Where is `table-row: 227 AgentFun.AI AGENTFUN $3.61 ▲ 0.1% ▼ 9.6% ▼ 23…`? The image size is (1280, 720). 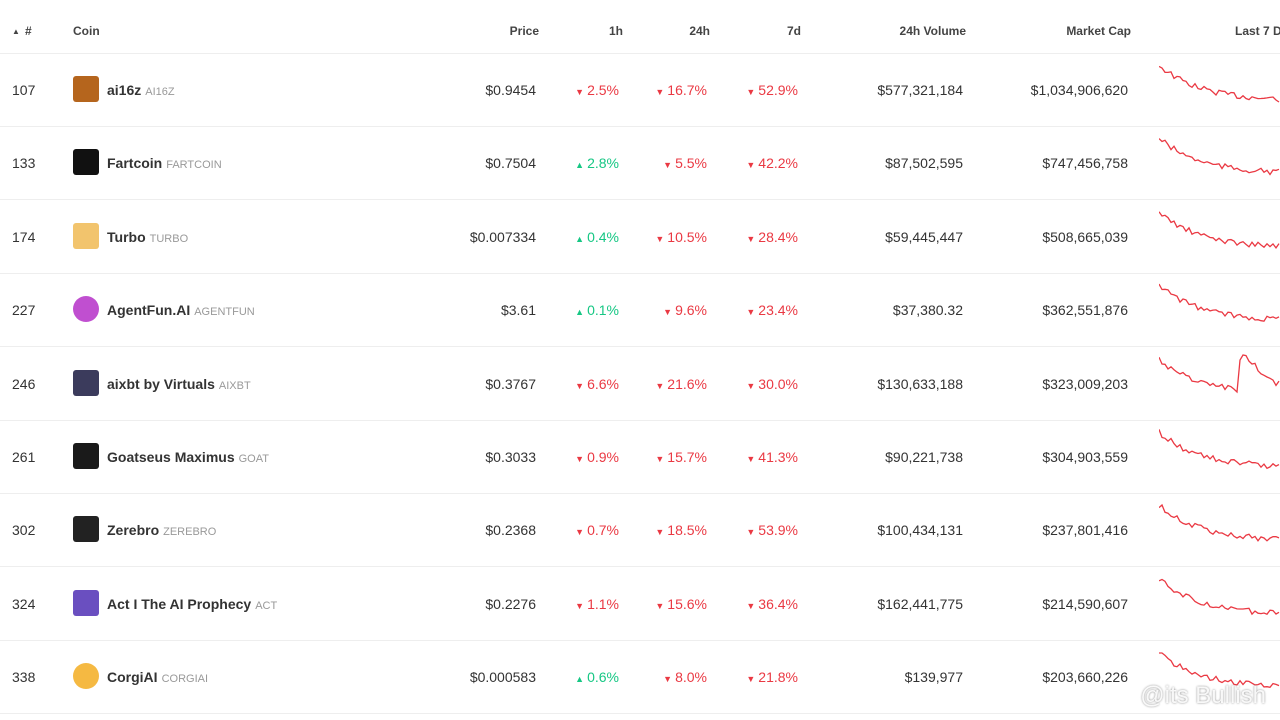 table-row: 227 AgentFun.AI AGENTFUN $3.61 ▲ 0.1% ▼ 9.6% ▼ 23… is located at coordinates (640, 310).